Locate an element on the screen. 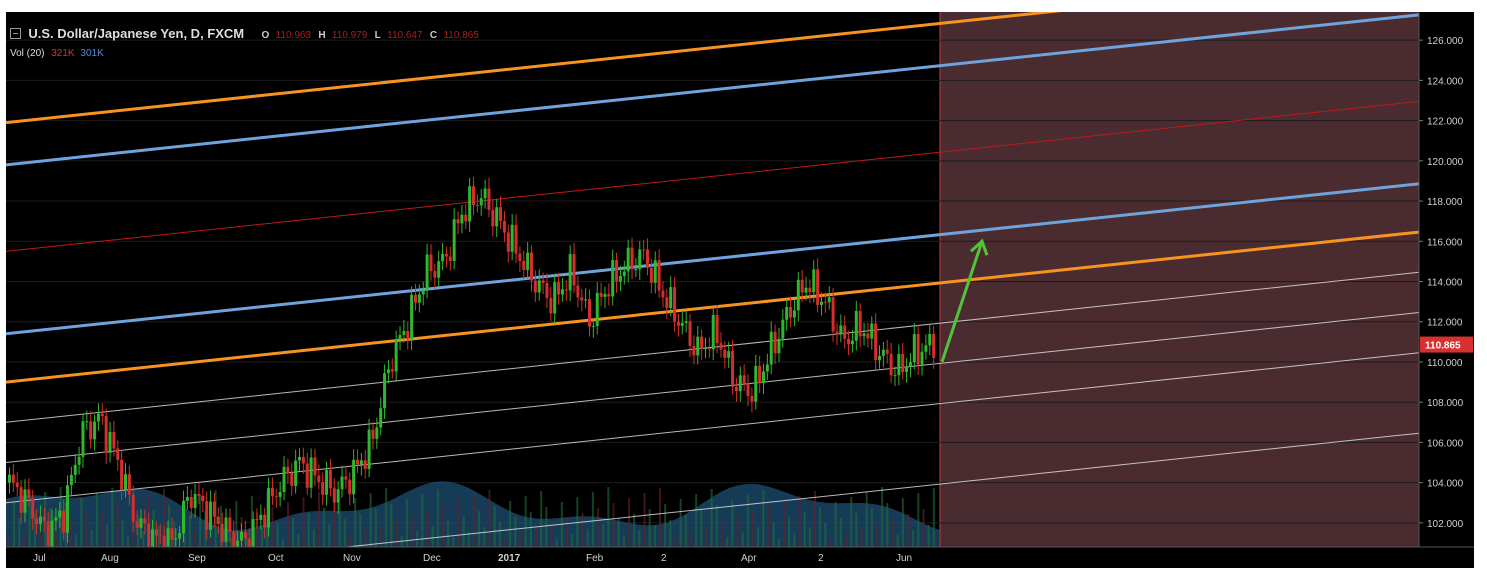  x-tick-label: Dec is located at coordinates (432, 558).